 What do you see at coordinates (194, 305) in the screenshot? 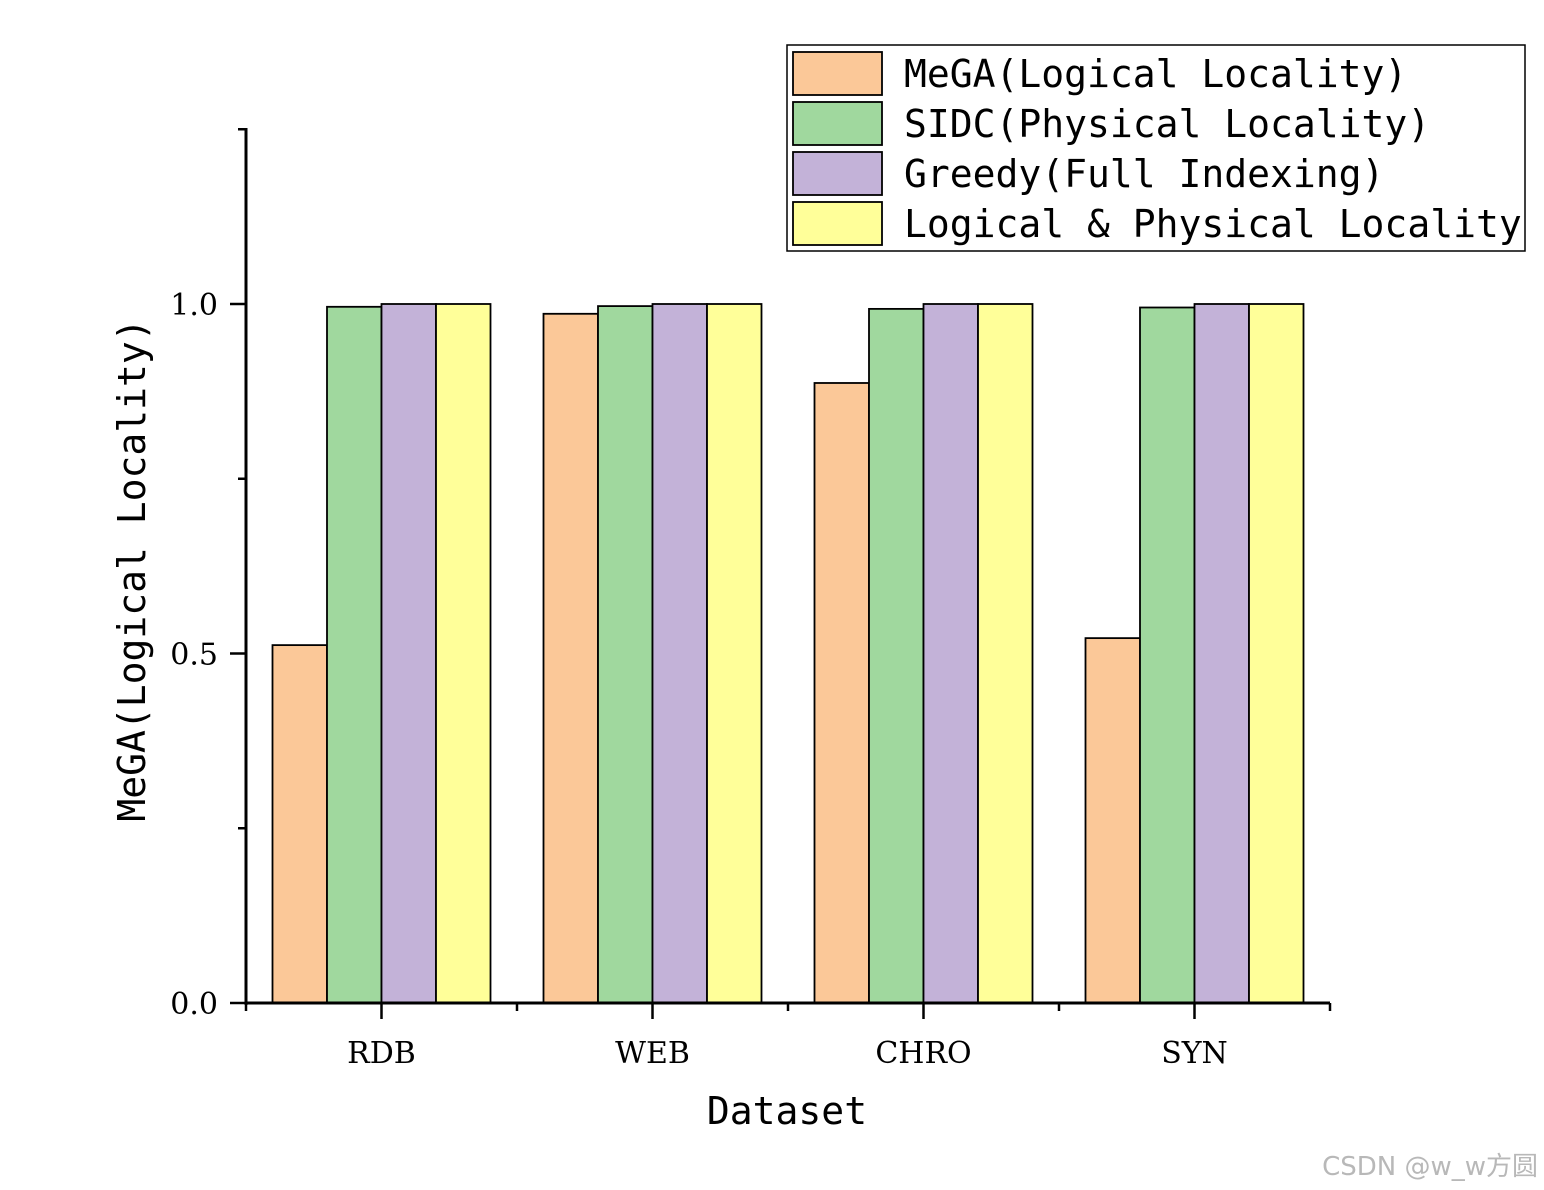
I see `y-tick-label: 1.0` at bounding box center [194, 305].